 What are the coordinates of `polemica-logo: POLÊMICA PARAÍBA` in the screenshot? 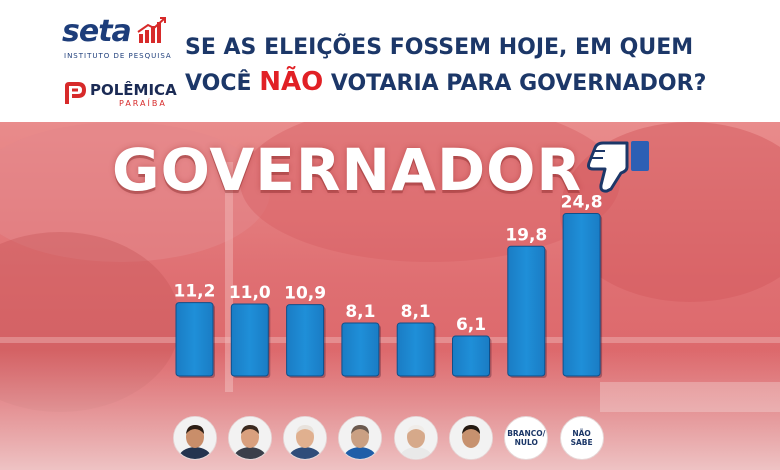 It's located at (120, 95).